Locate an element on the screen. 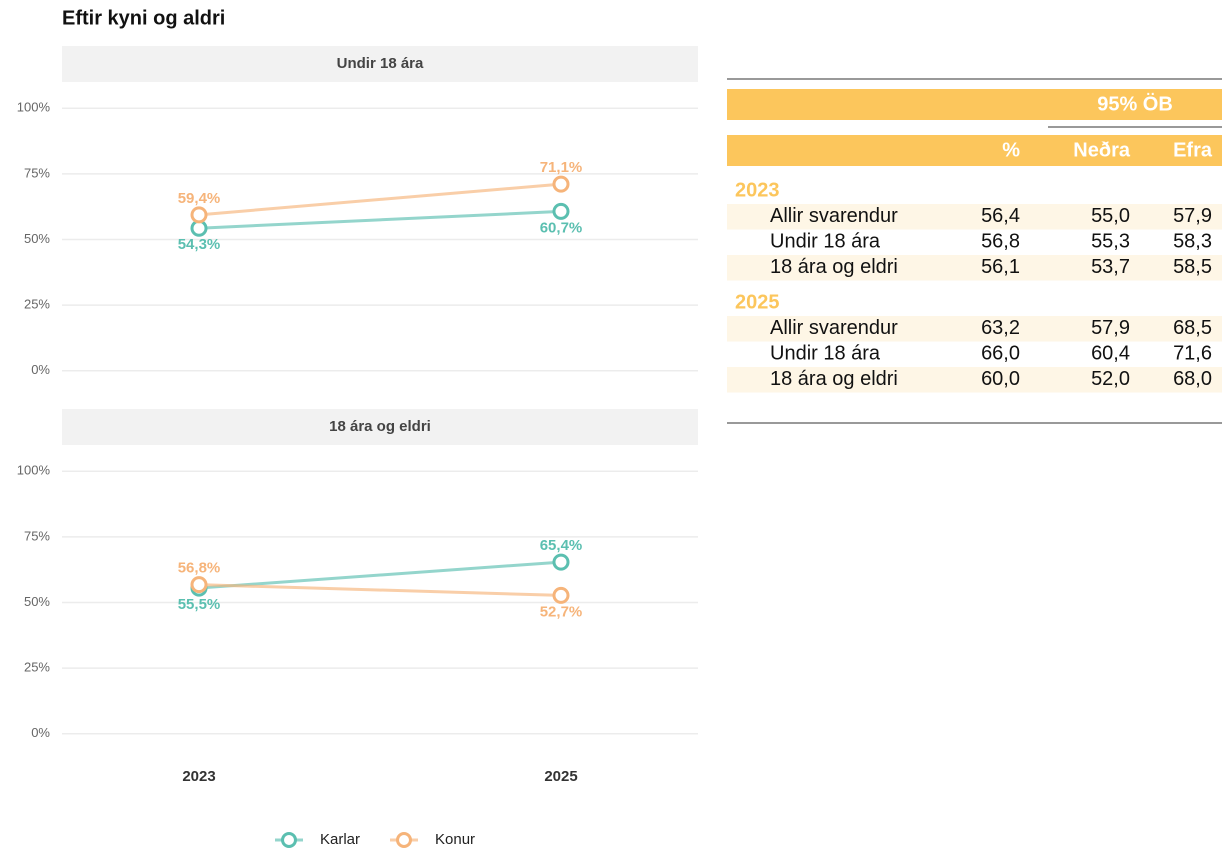  cell: 60,4 is located at coordinates (1110, 353).